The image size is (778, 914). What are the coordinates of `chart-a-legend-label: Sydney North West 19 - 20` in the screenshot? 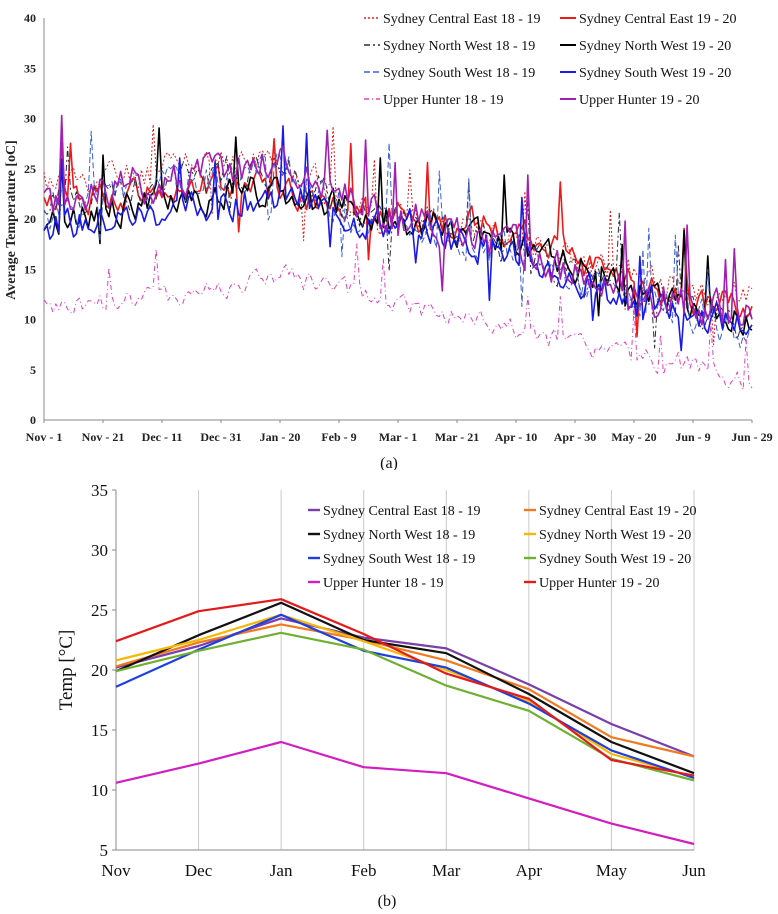 It's located at (655, 46).